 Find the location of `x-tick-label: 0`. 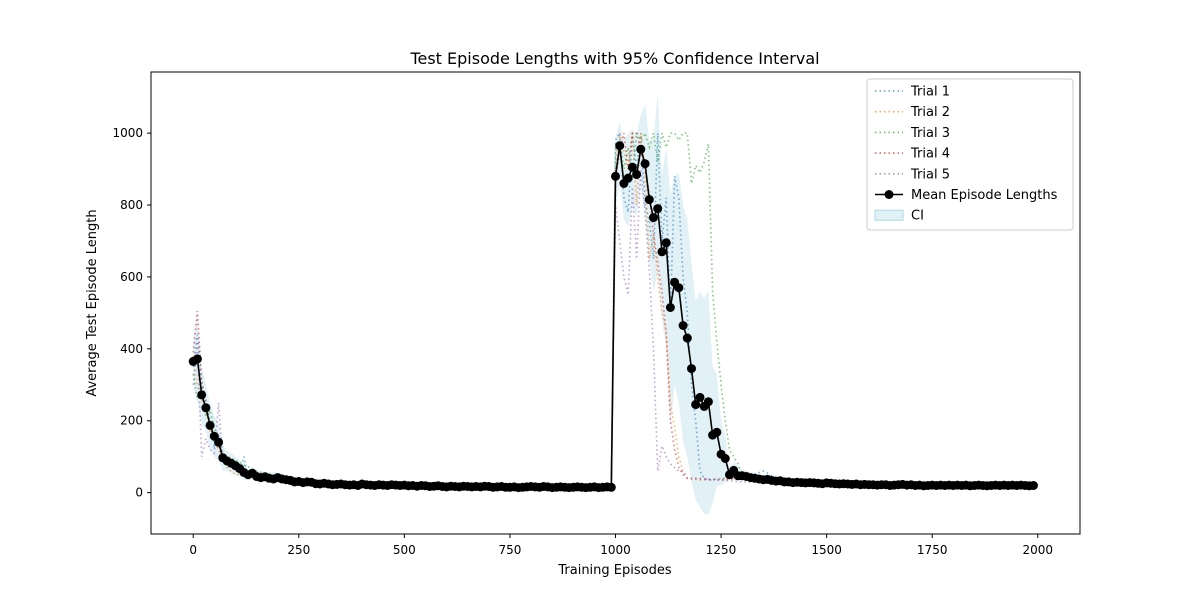

x-tick-label: 0 is located at coordinates (193, 550).